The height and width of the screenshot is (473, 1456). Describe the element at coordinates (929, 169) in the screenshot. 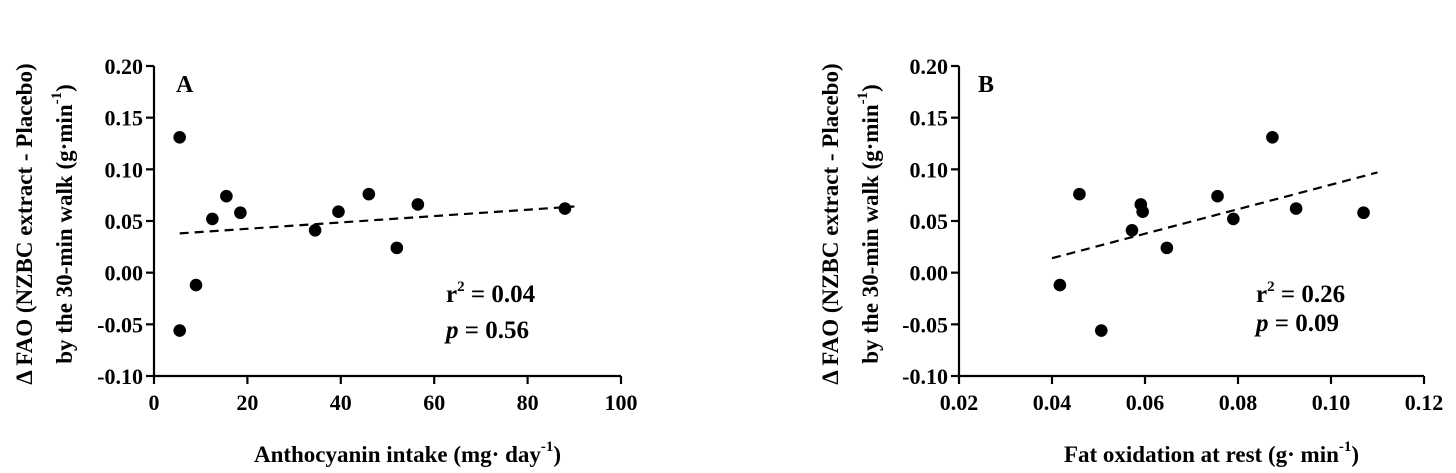

I see `chart-b-y-tick-label: 0.10` at that location.